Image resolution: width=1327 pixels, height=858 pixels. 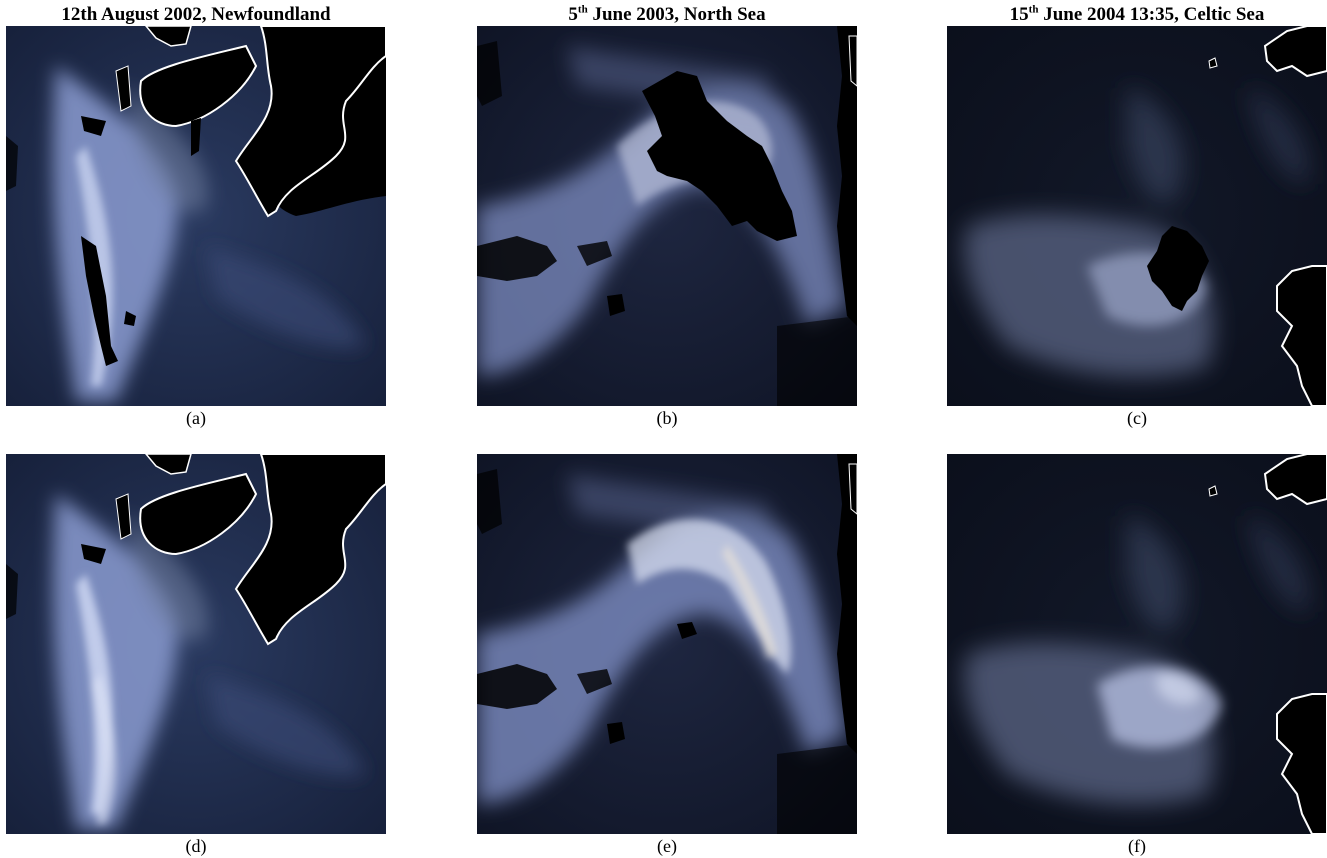 I want to click on panel-caption-b: (b), so click(x=667, y=418).